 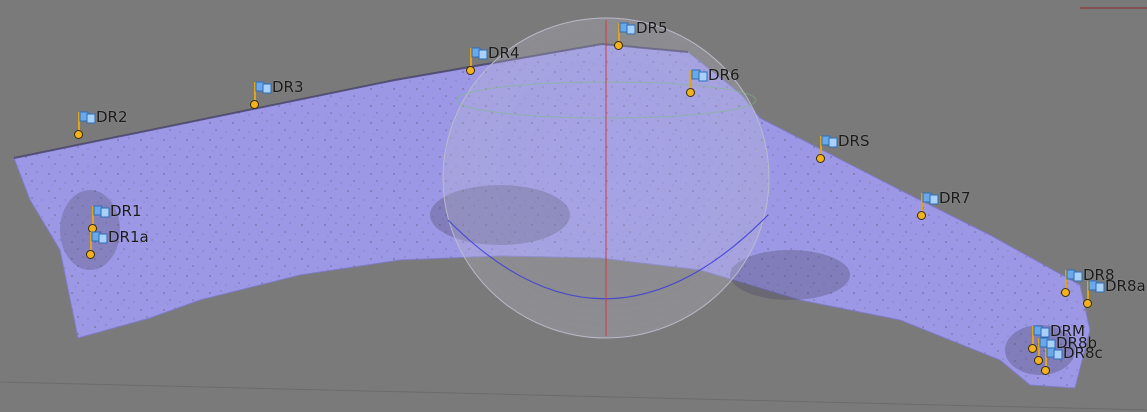 I want to click on marker-label: DR7, so click(x=955, y=198).